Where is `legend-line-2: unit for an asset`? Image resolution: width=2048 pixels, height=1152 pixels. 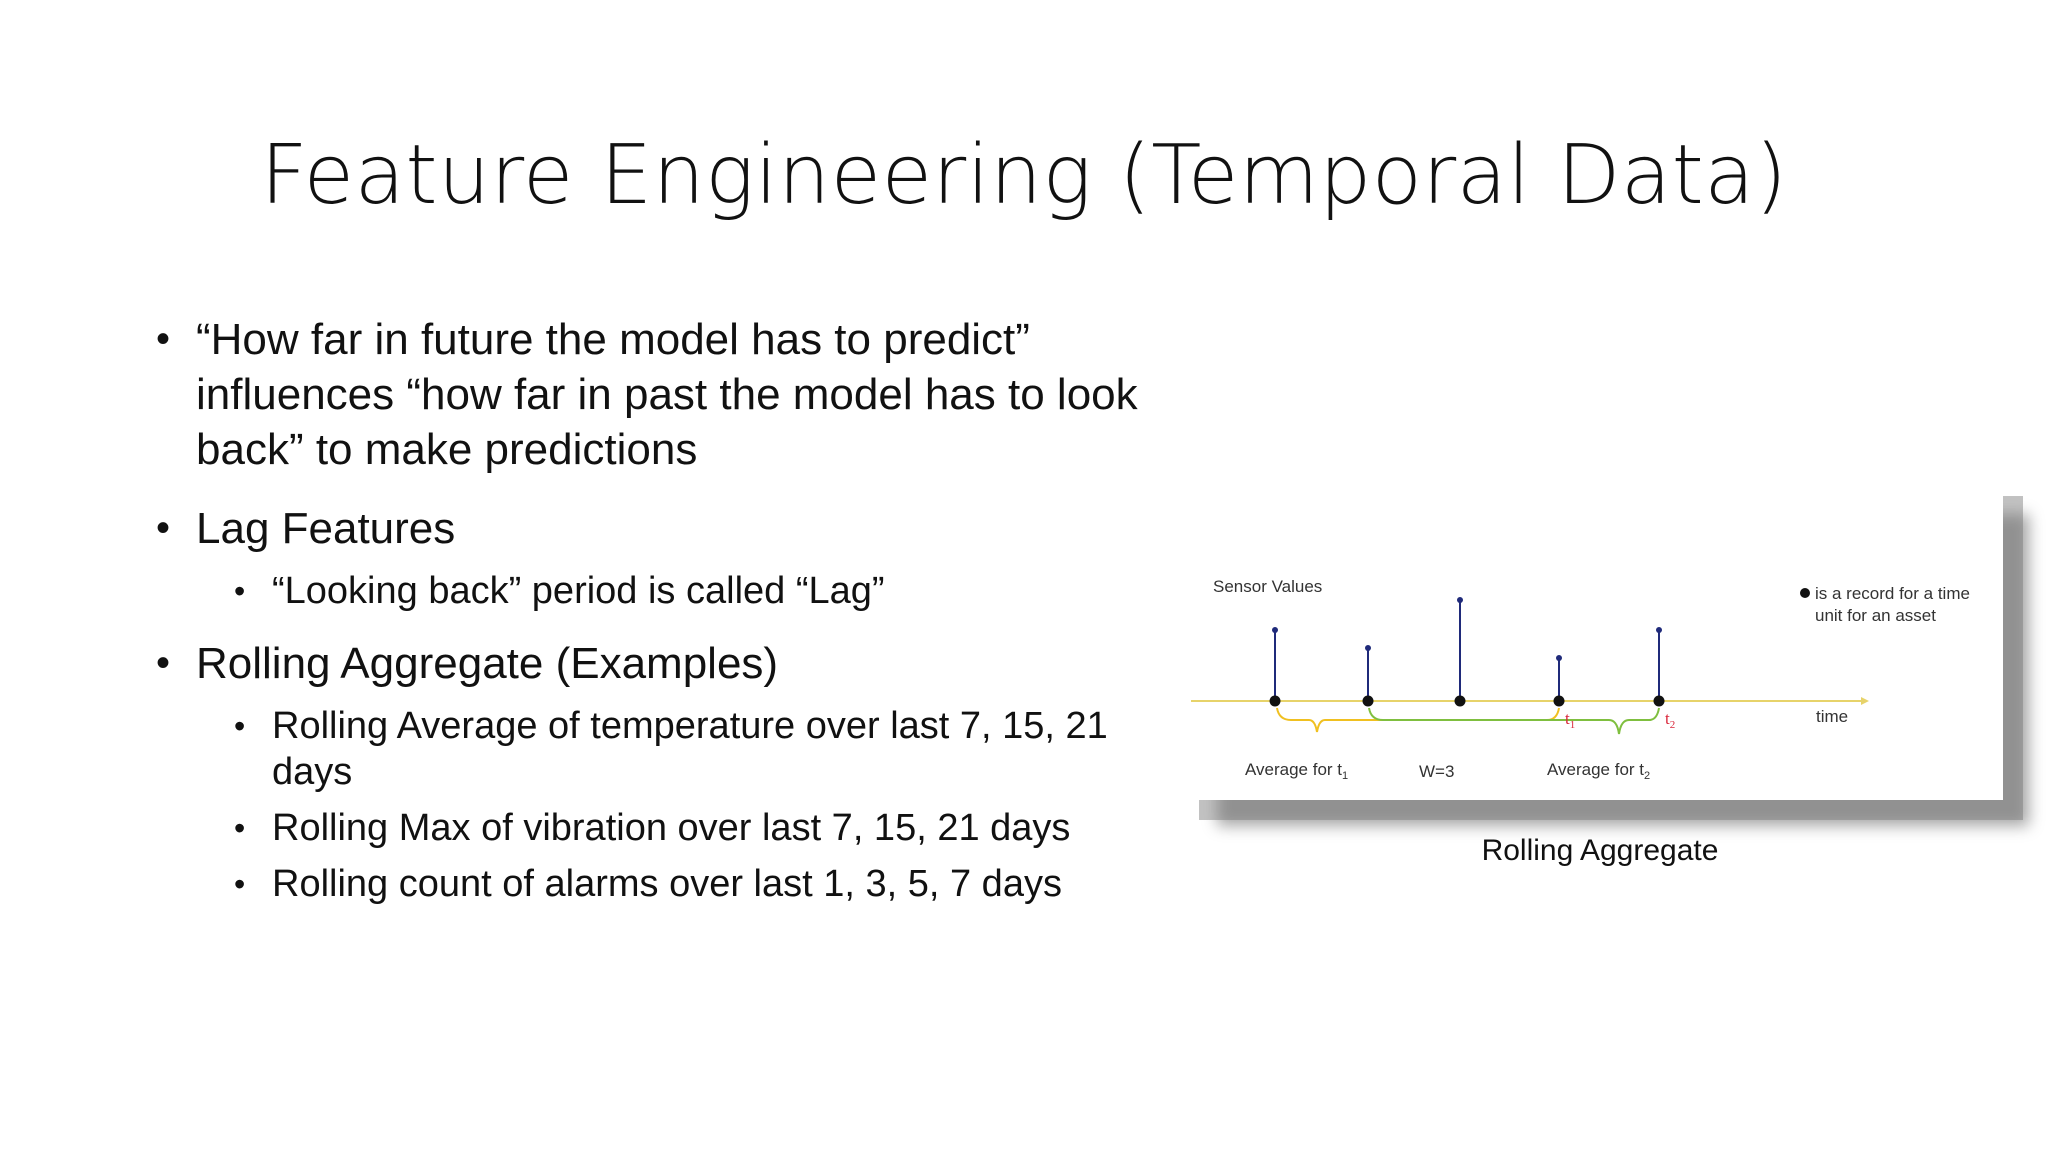 legend-line-2: unit for an asset is located at coordinates (1875, 615).